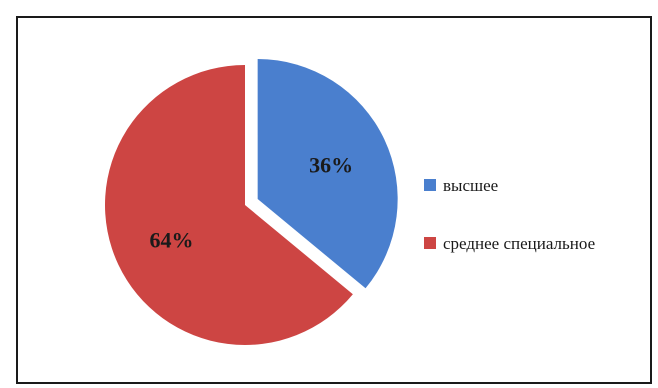 The width and height of the screenshot is (658, 388). Describe the element at coordinates (430, 185) in the screenshot. I see `legend-swatch-vysshee` at that location.